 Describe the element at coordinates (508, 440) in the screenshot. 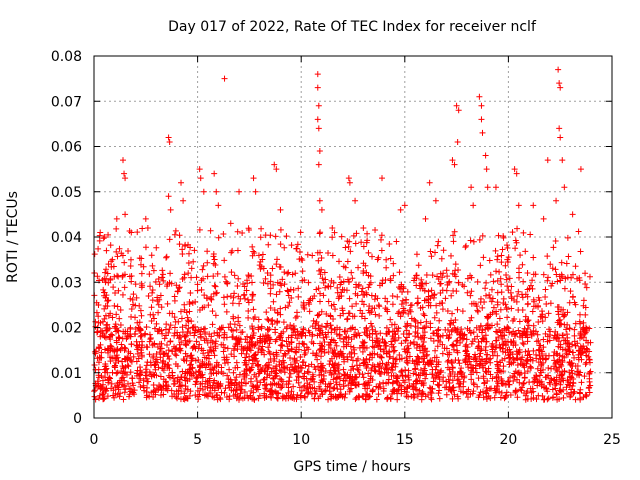

I see `x-tick-label: 20` at that location.